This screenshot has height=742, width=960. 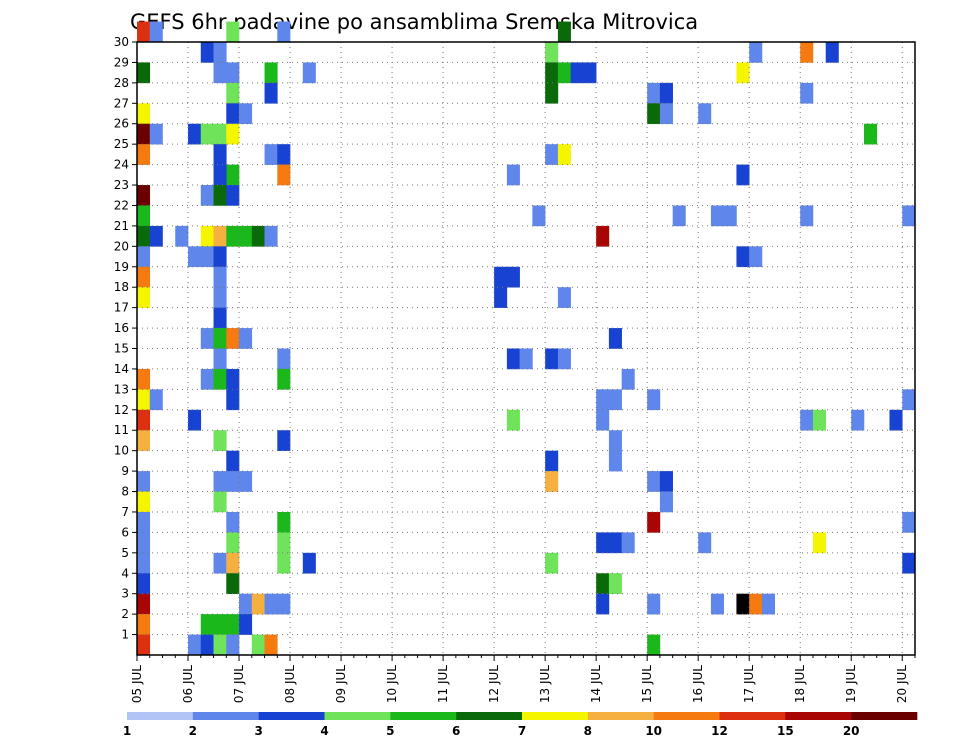 I want to click on y-tick-label: 2, so click(x=125, y=614).